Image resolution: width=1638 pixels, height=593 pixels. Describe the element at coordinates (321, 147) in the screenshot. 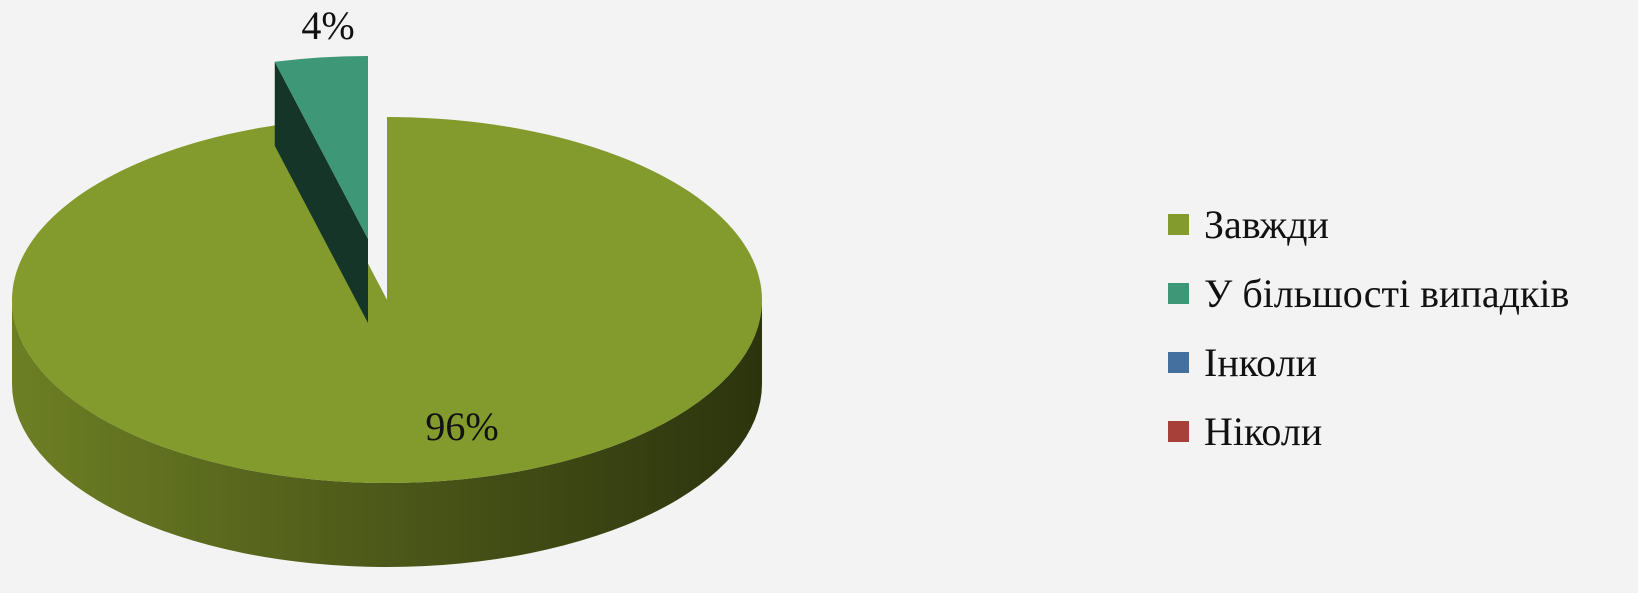

I see `pie-slice-top-u-bilshosti-vypadkiv` at that location.